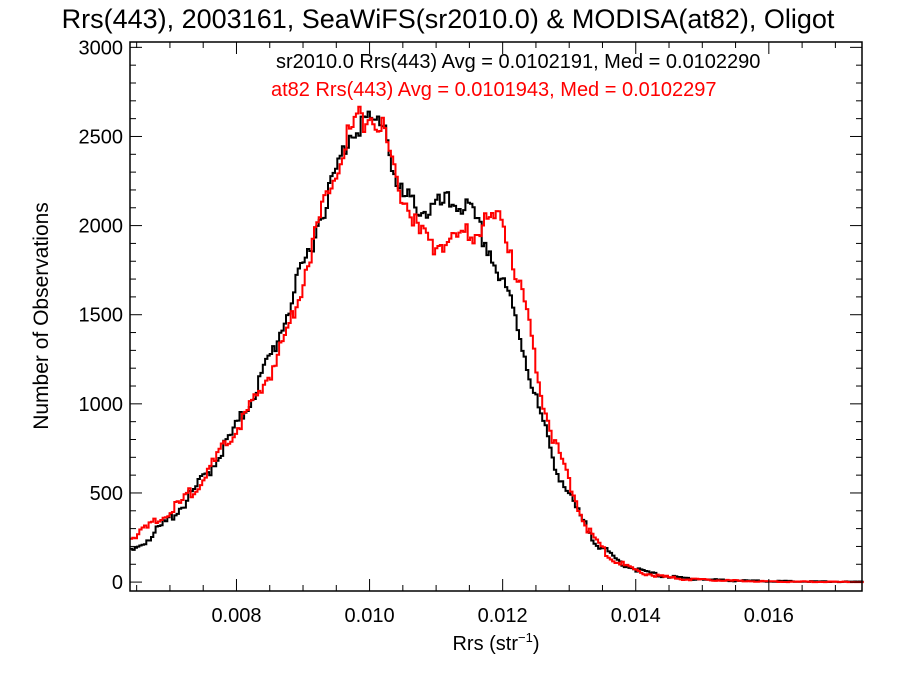  What do you see at coordinates (236, 616) in the screenshot?
I see `x-tick-label: 0.008` at bounding box center [236, 616].